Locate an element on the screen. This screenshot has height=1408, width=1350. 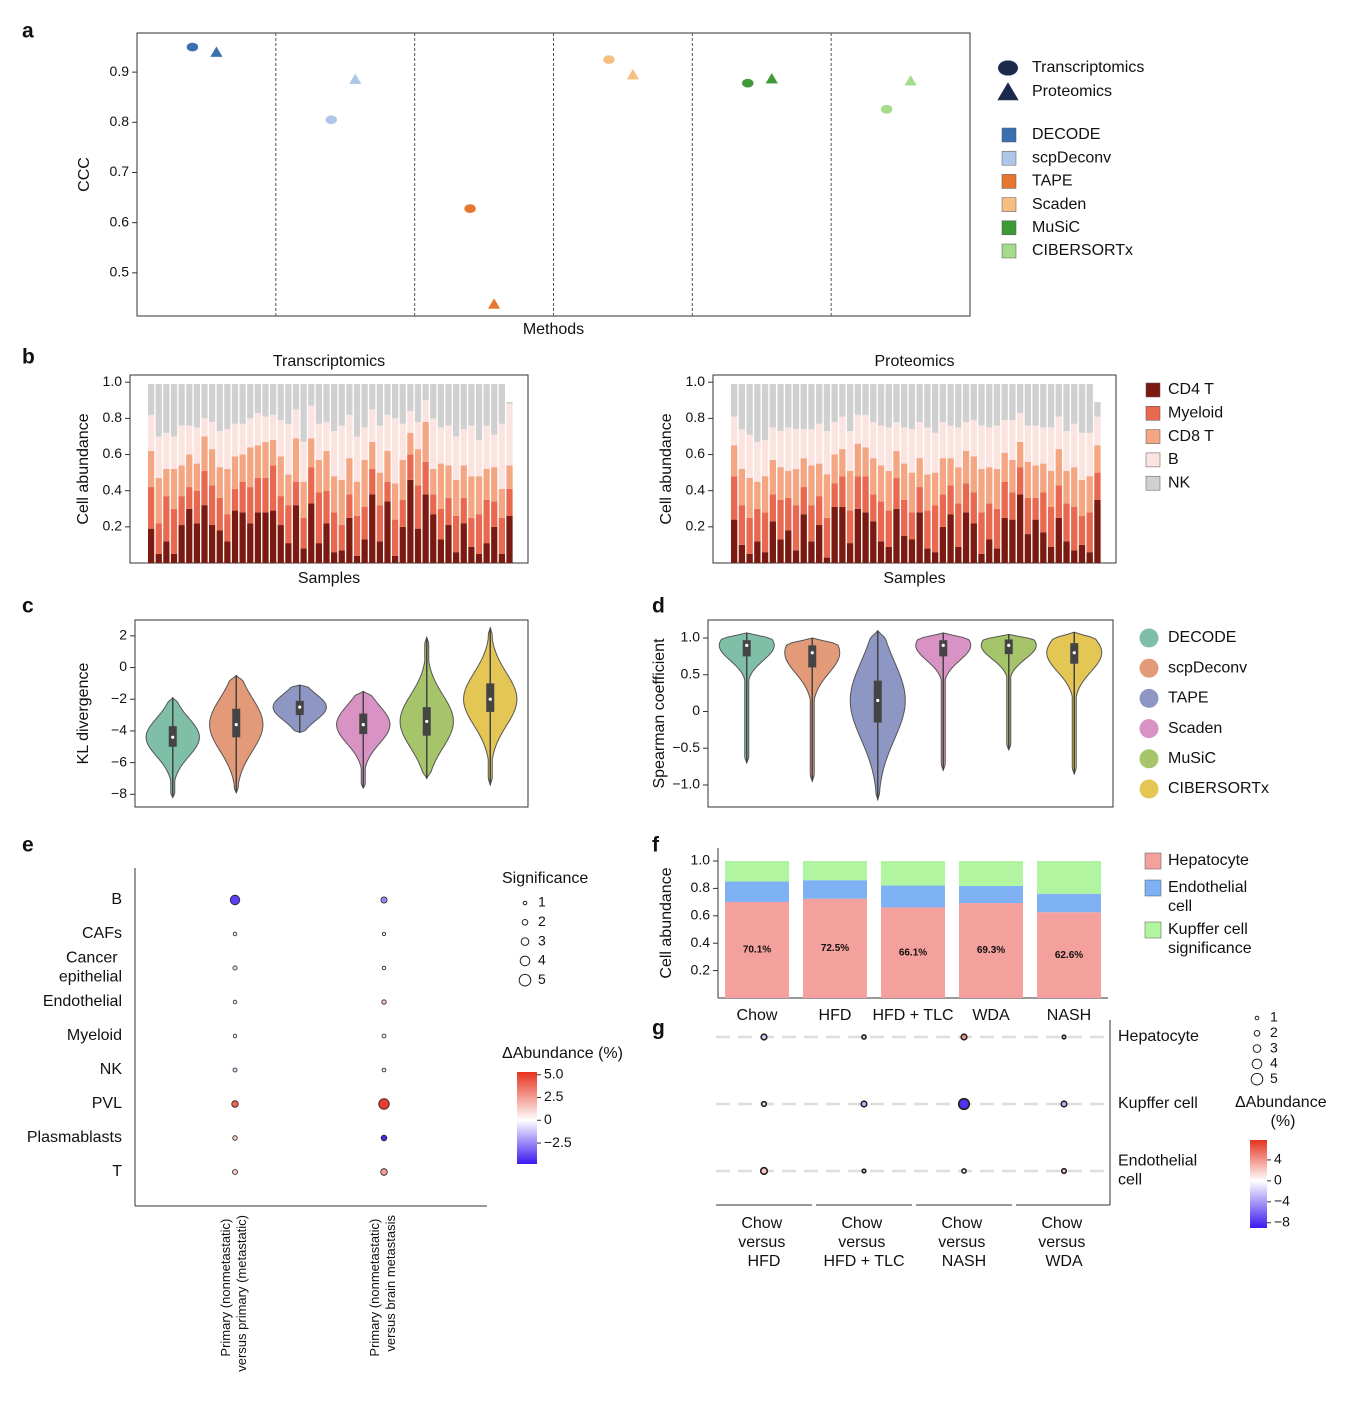
size-legend-title: Significance is located at coordinates (545, 878).